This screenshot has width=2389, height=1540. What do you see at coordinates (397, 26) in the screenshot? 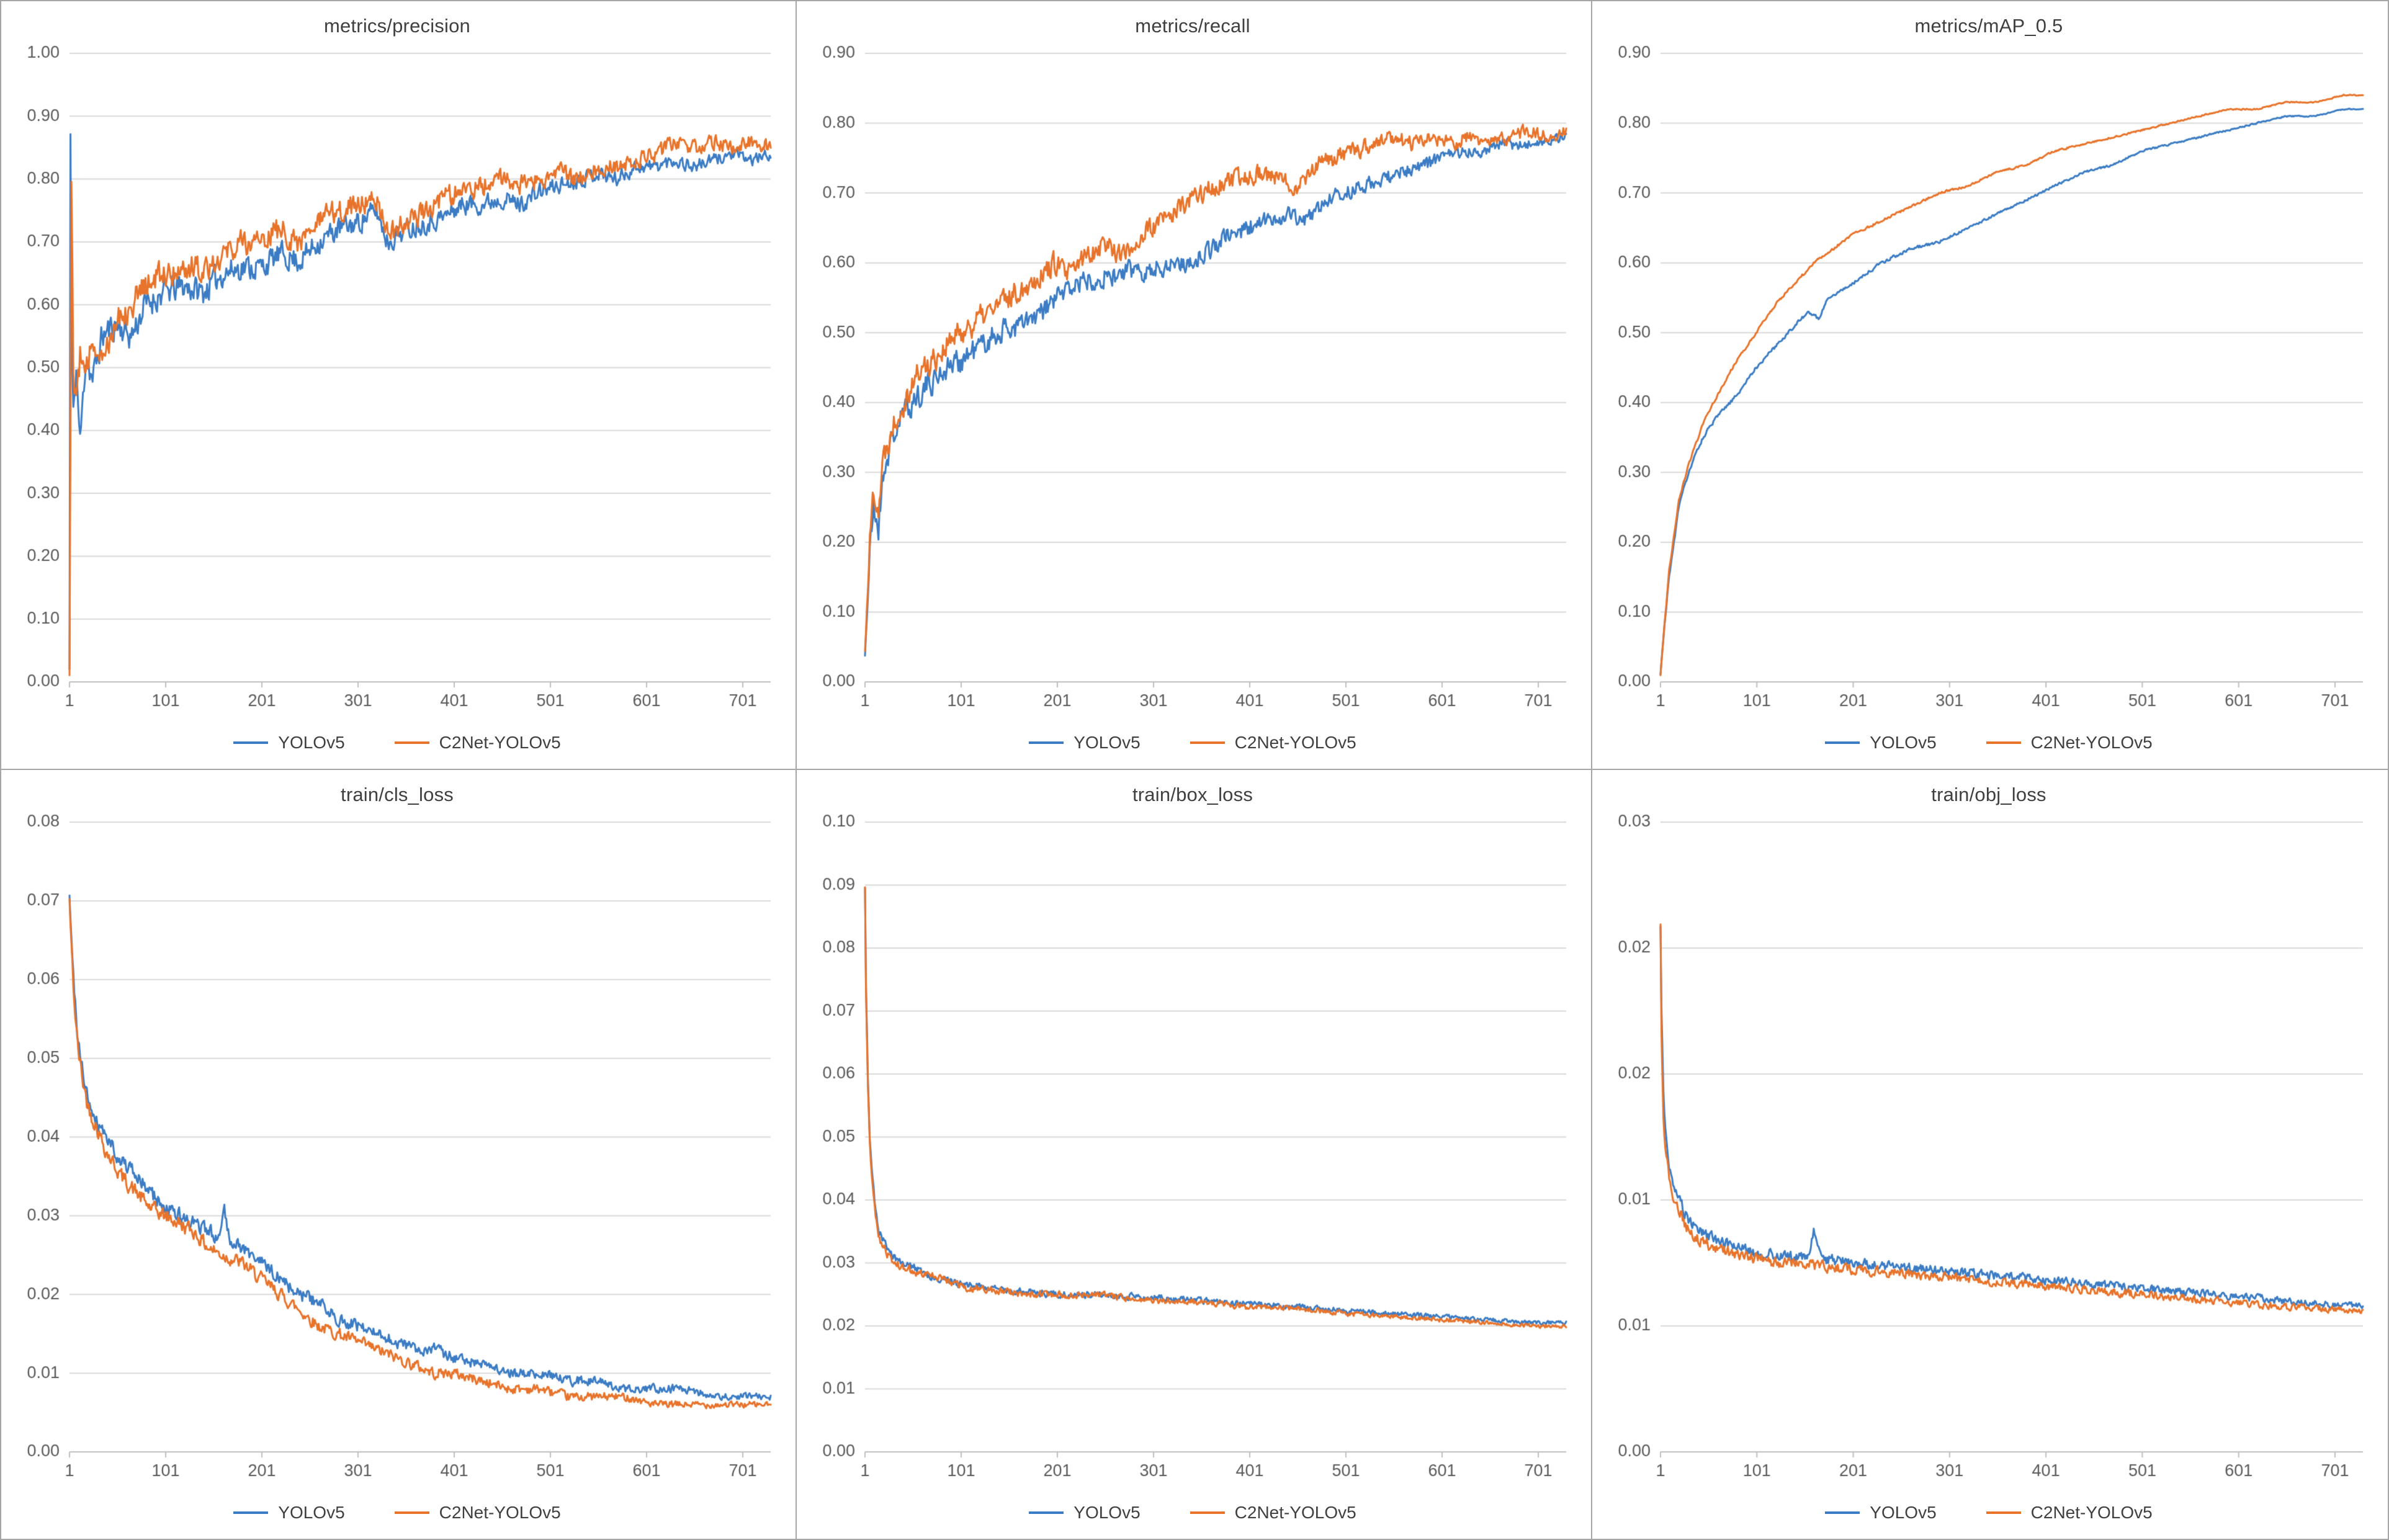
I see `chart-title: metrics/precision` at bounding box center [397, 26].